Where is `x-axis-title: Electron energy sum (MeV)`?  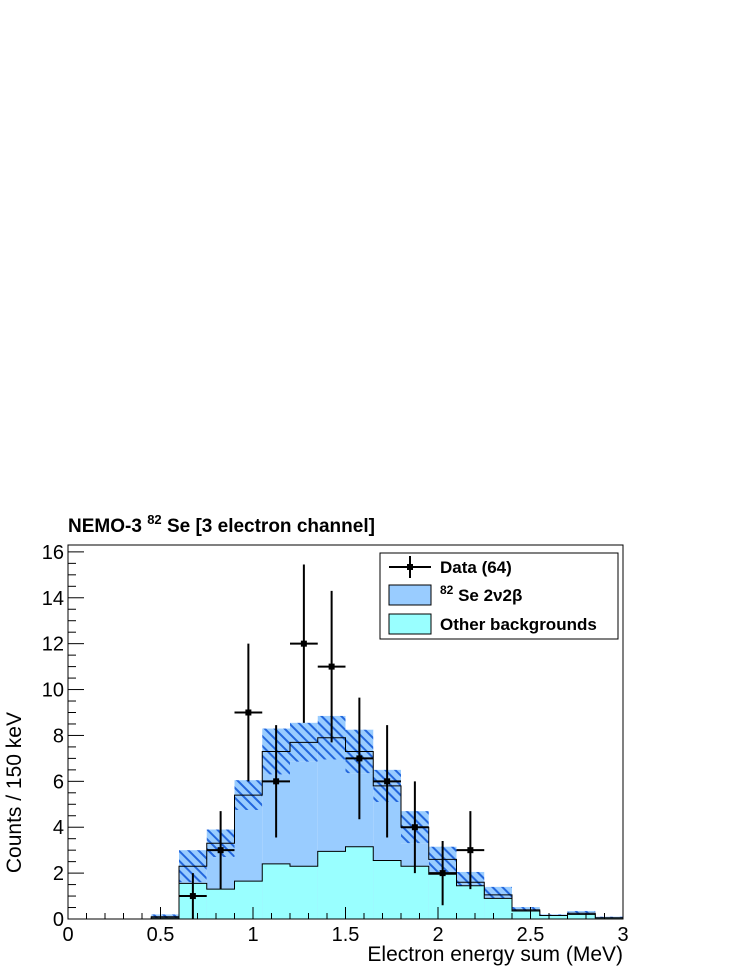
x-axis-title: Electron energy sum (MeV) is located at coordinates (495, 954).